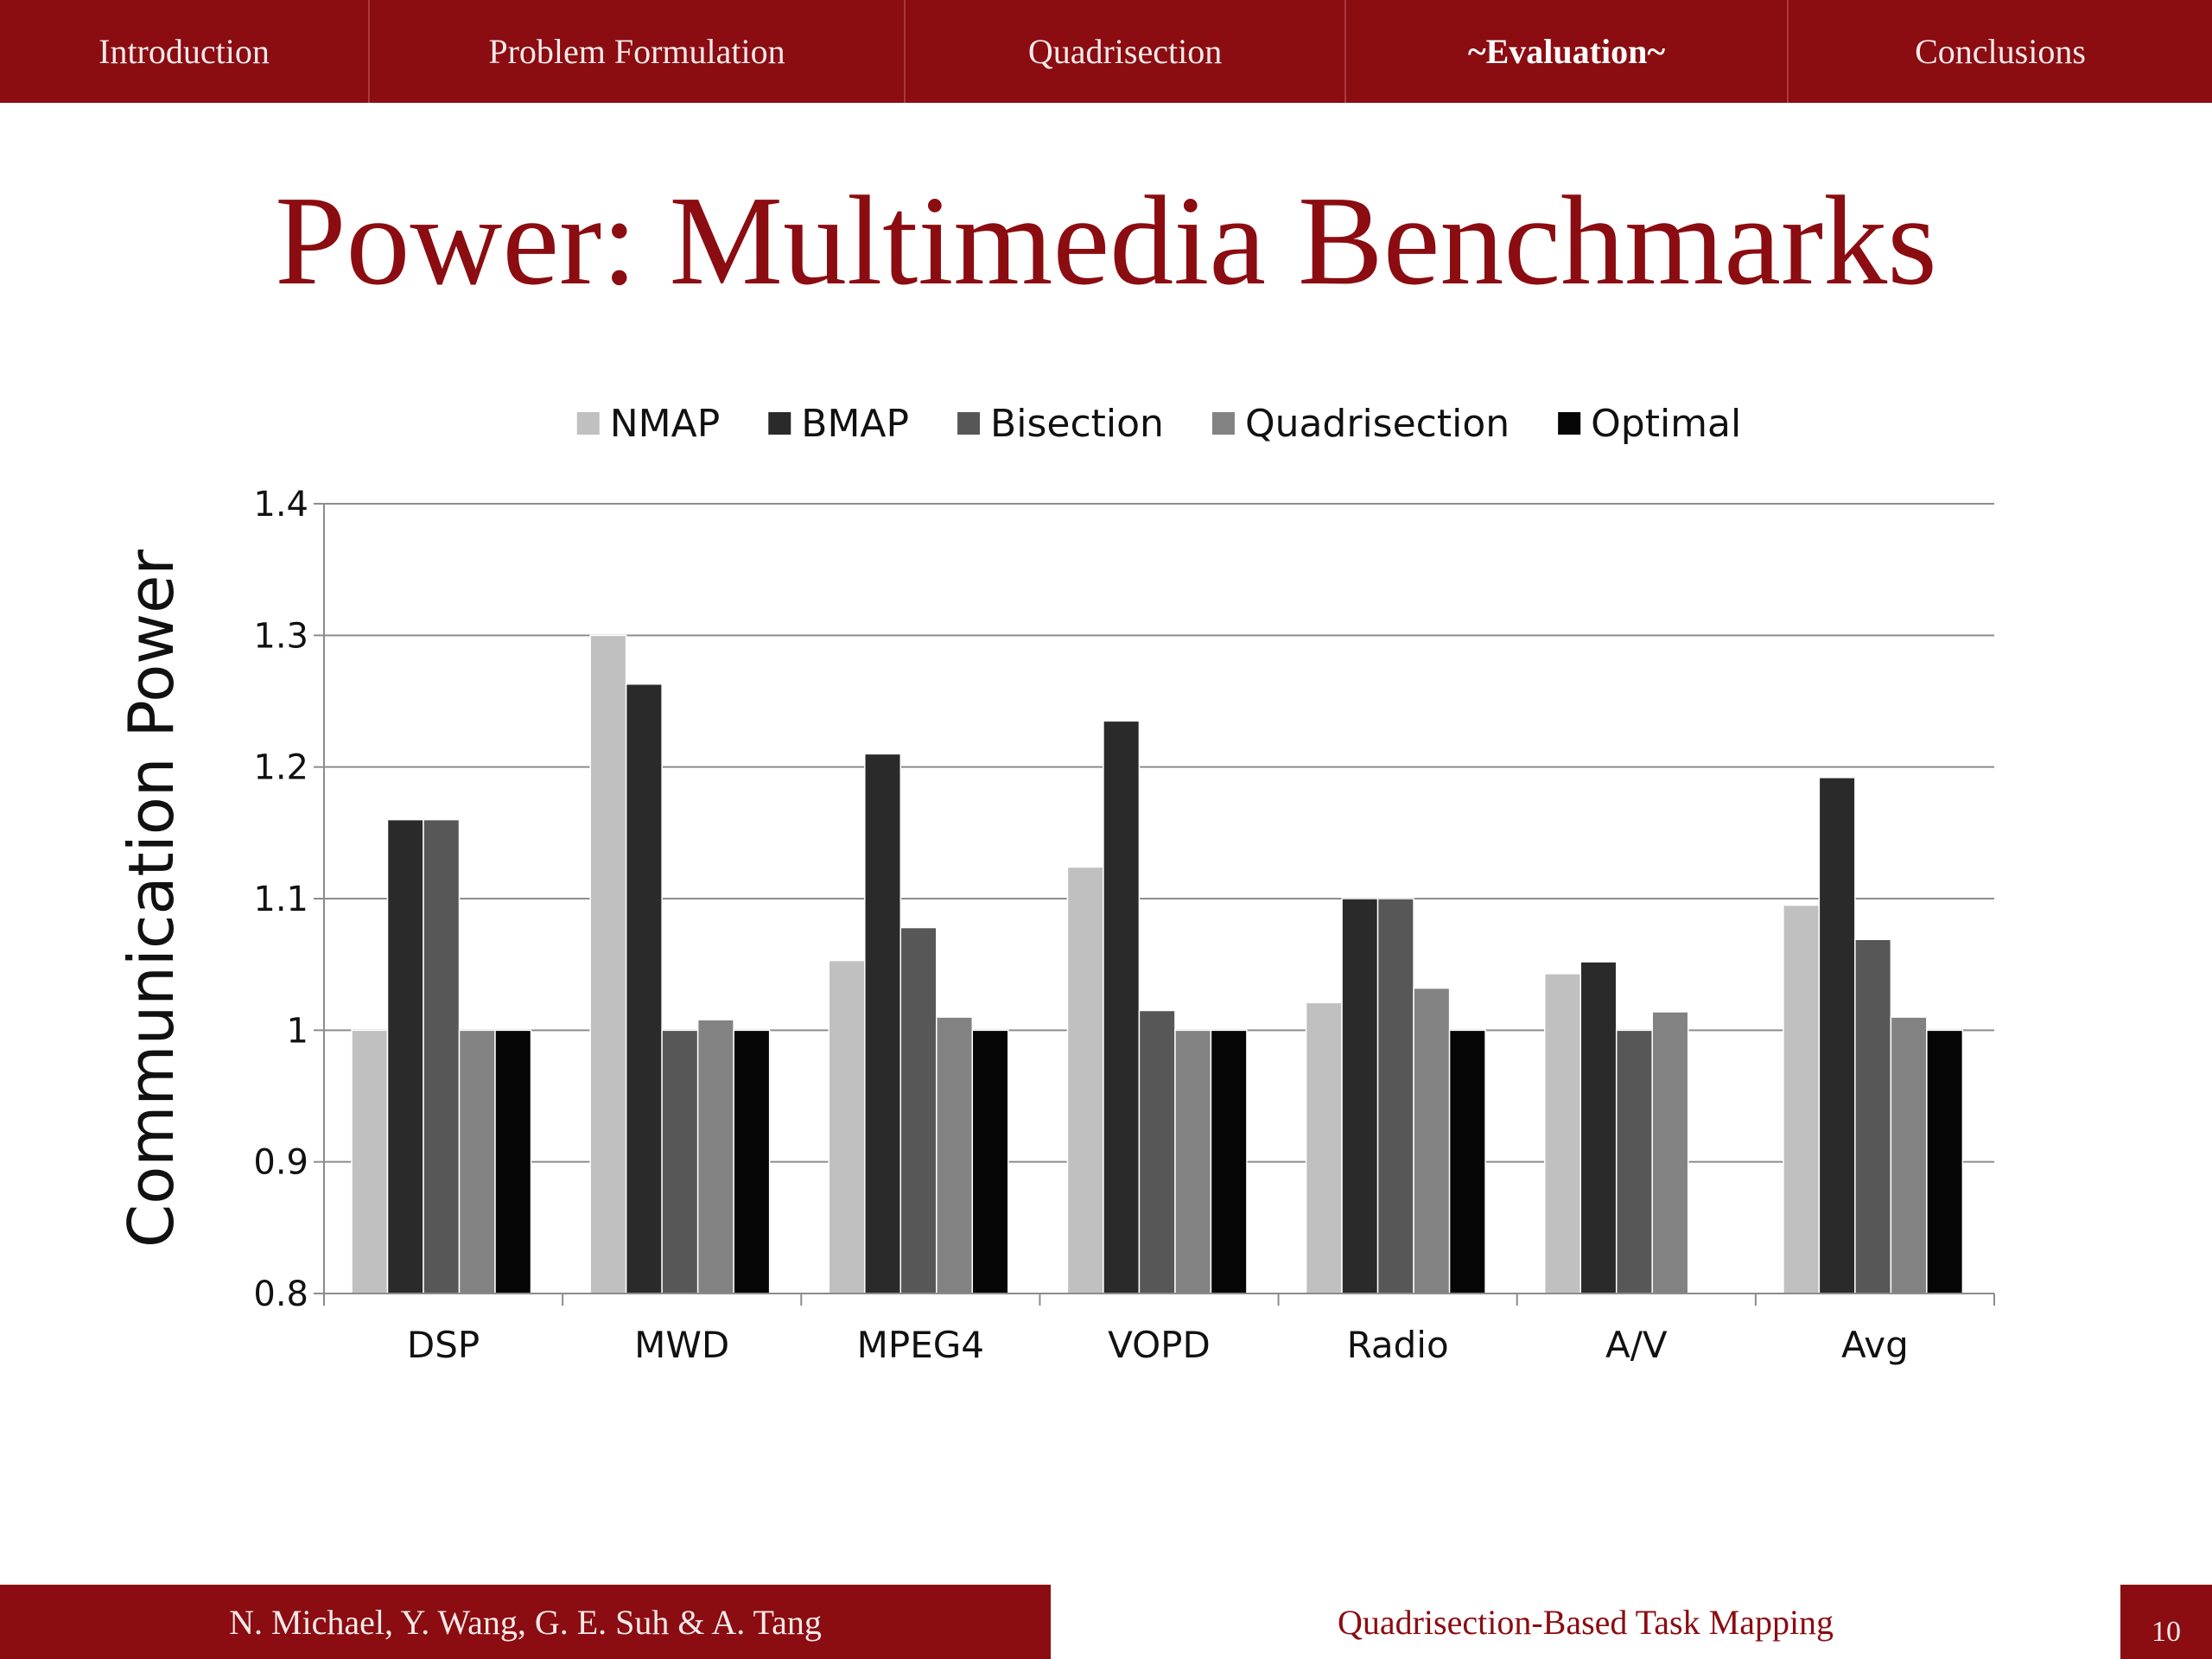 The image size is (2212, 1659). What do you see at coordinates (883, 1023) in the screenshot?
I see `bar-bmap-mpeg4` at bounding box center [883, 1023].